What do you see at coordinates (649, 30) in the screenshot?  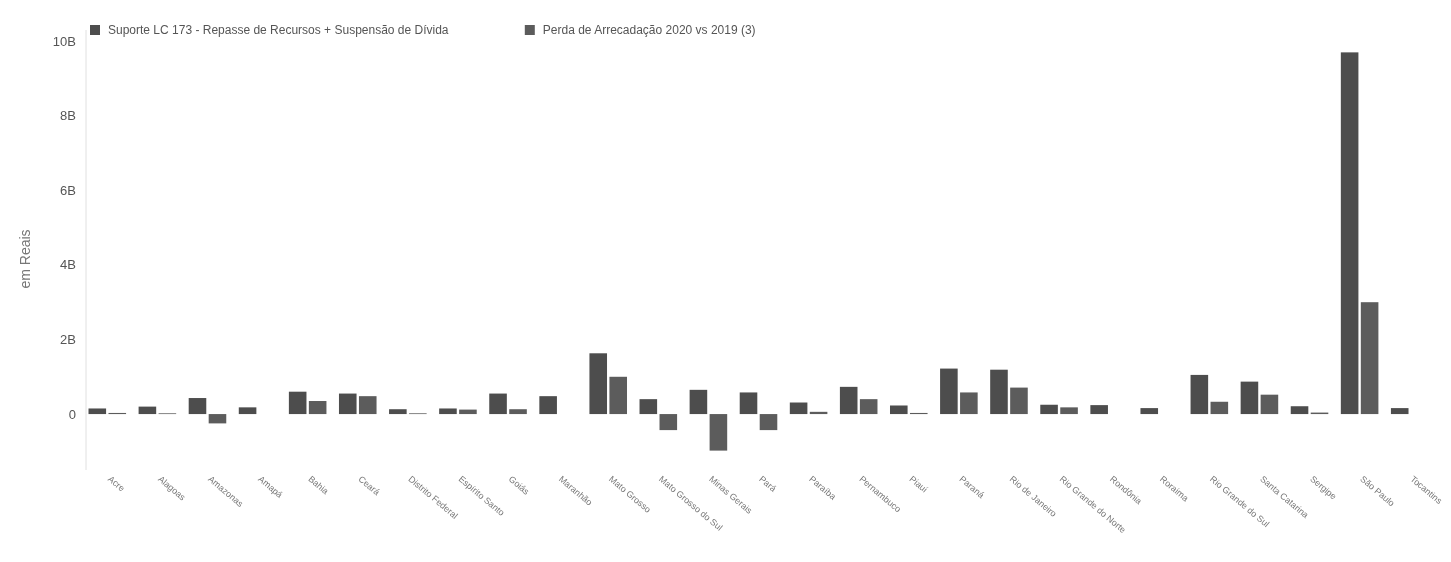 I see `legend-label: Perda de Arrecadação 2020 vs 2019 (3)` at bounding box center [649, 30].